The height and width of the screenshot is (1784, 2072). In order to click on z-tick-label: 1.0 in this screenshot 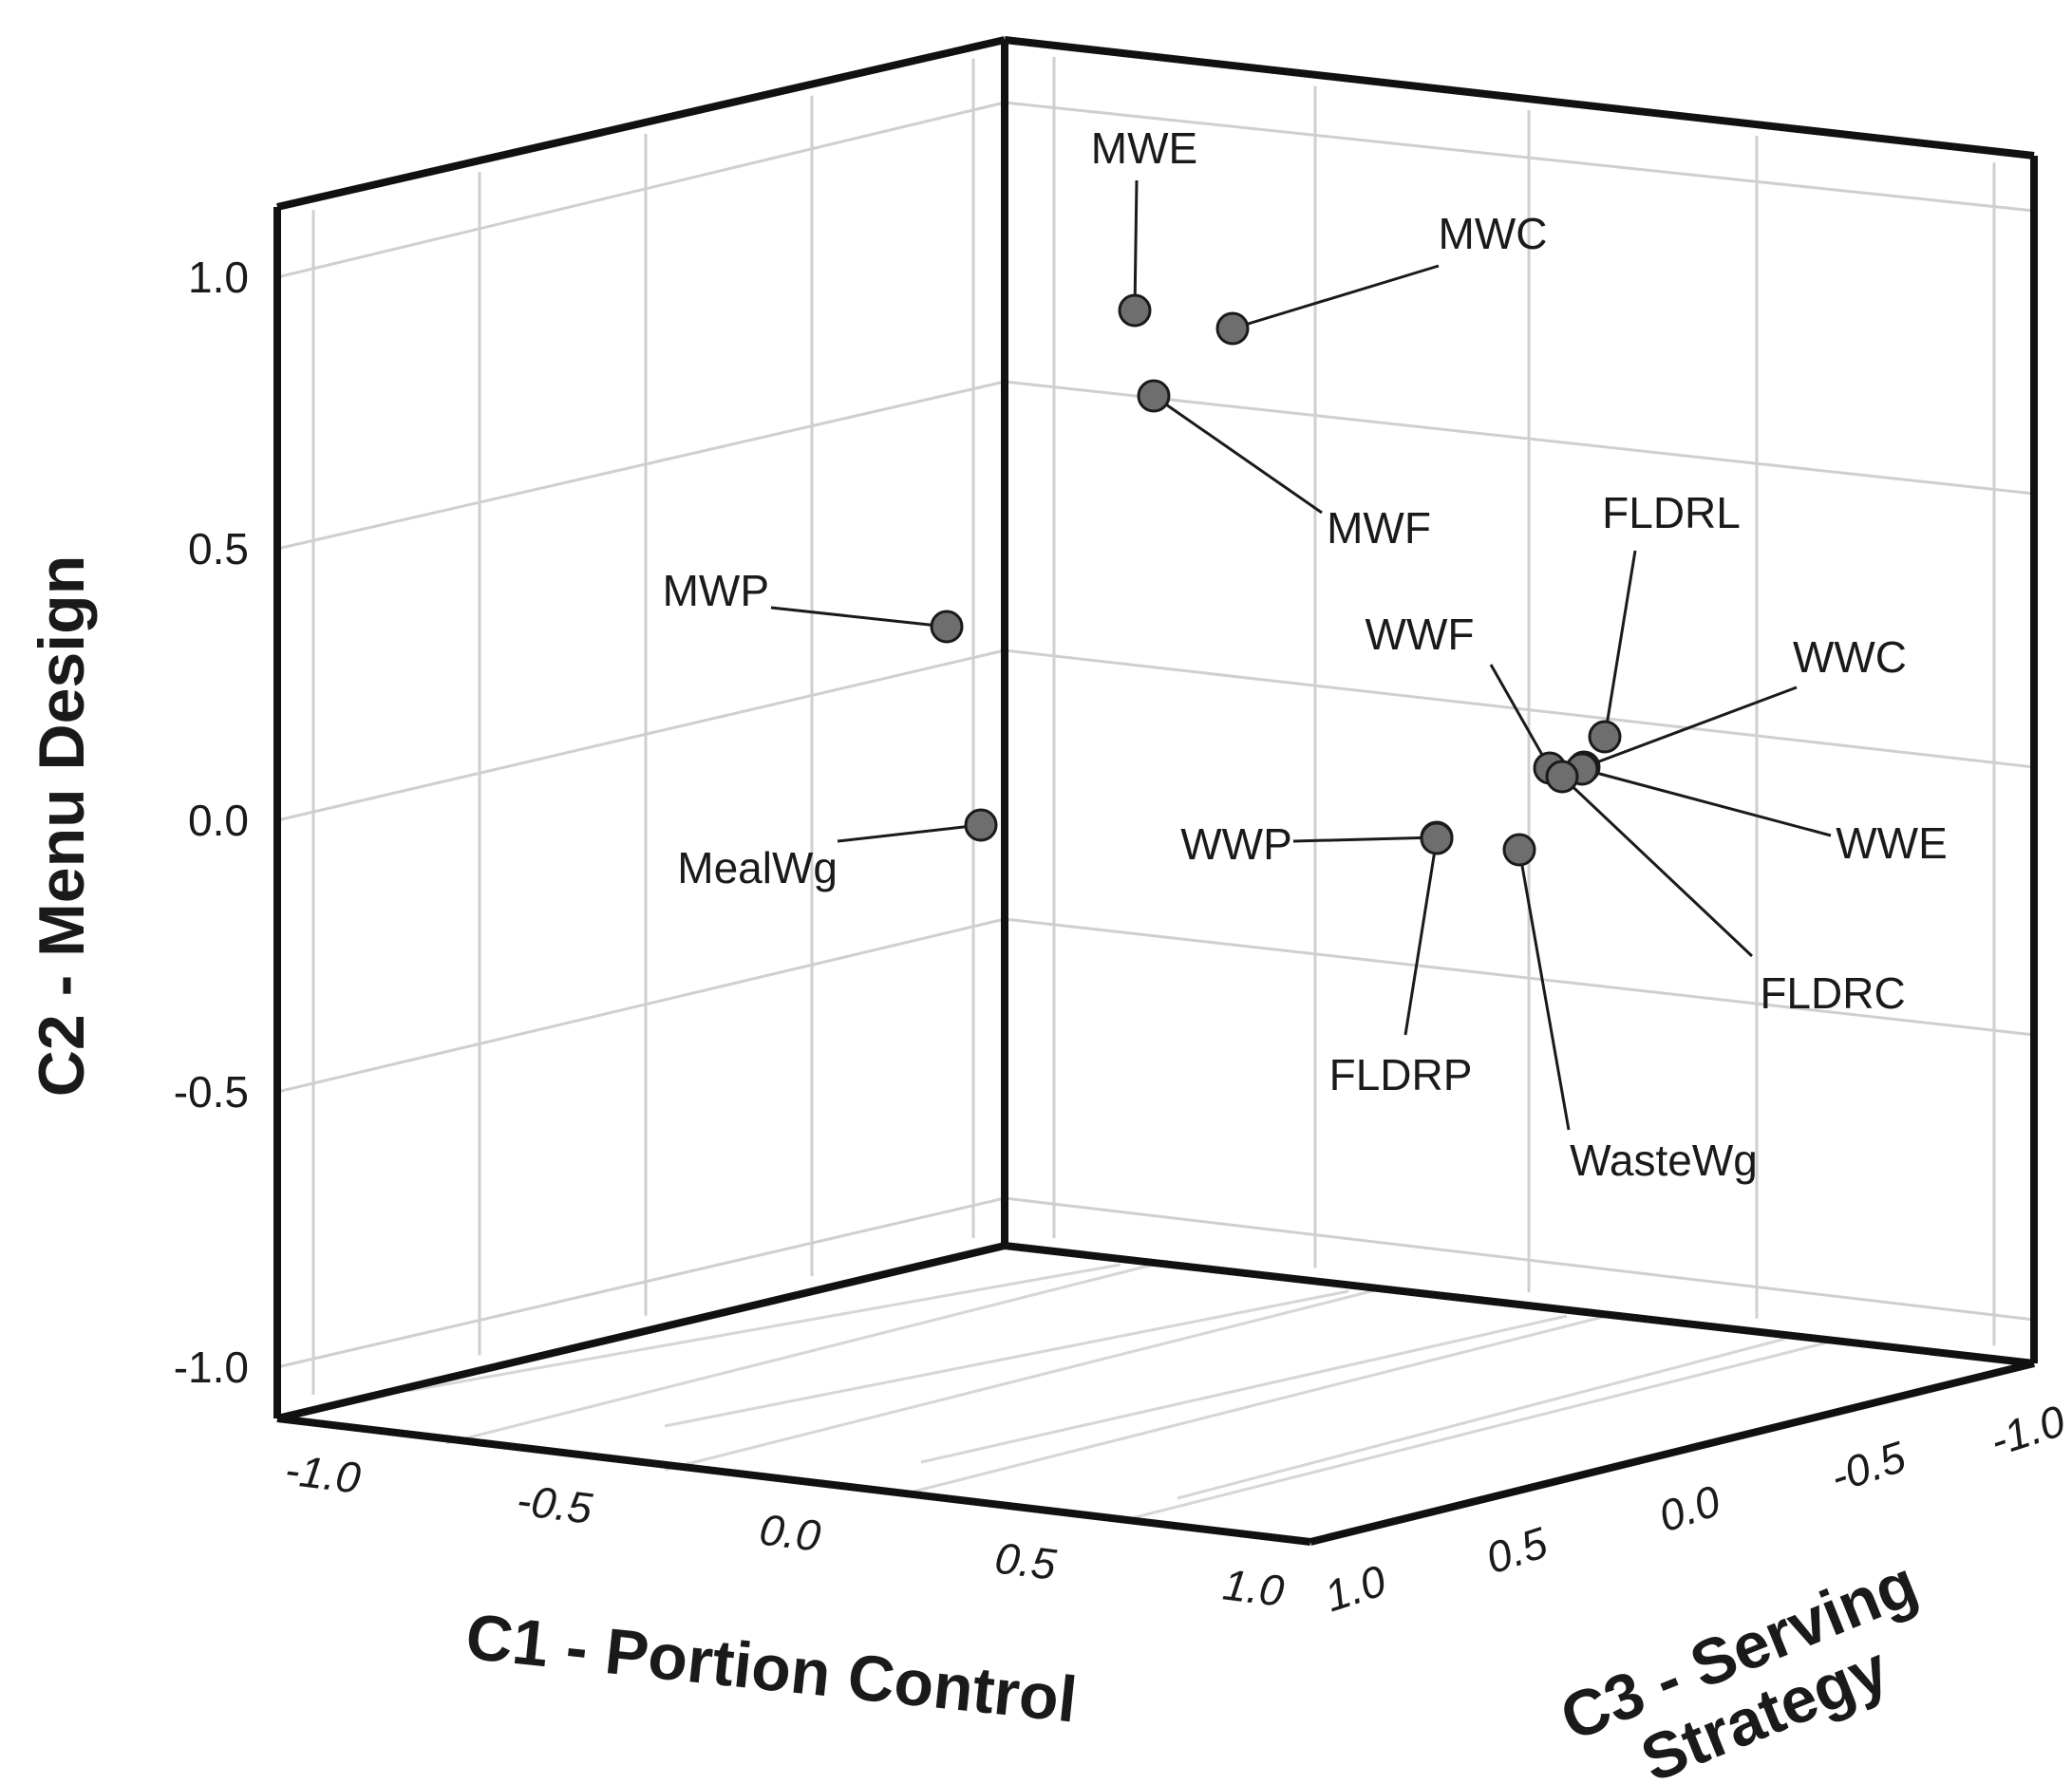, I will do `click(1355, 1588)`.